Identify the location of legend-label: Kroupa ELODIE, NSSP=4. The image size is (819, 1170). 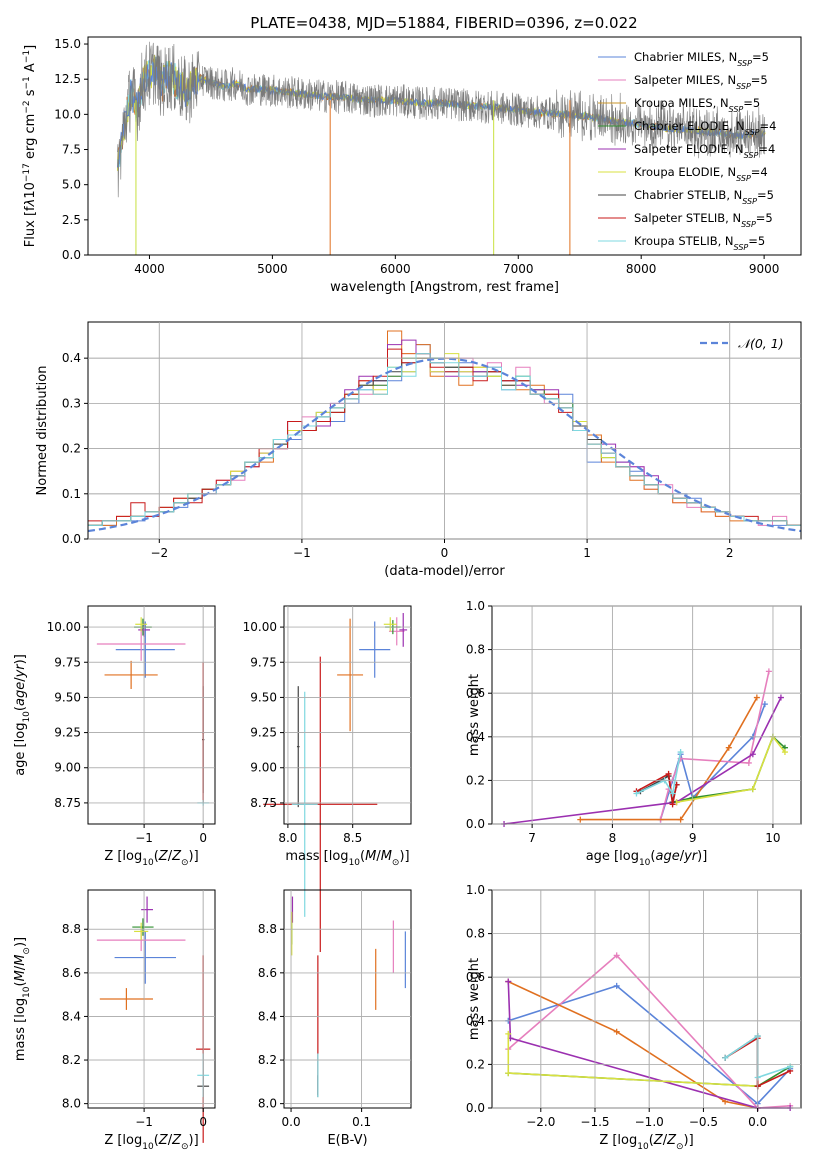
(701, 174).